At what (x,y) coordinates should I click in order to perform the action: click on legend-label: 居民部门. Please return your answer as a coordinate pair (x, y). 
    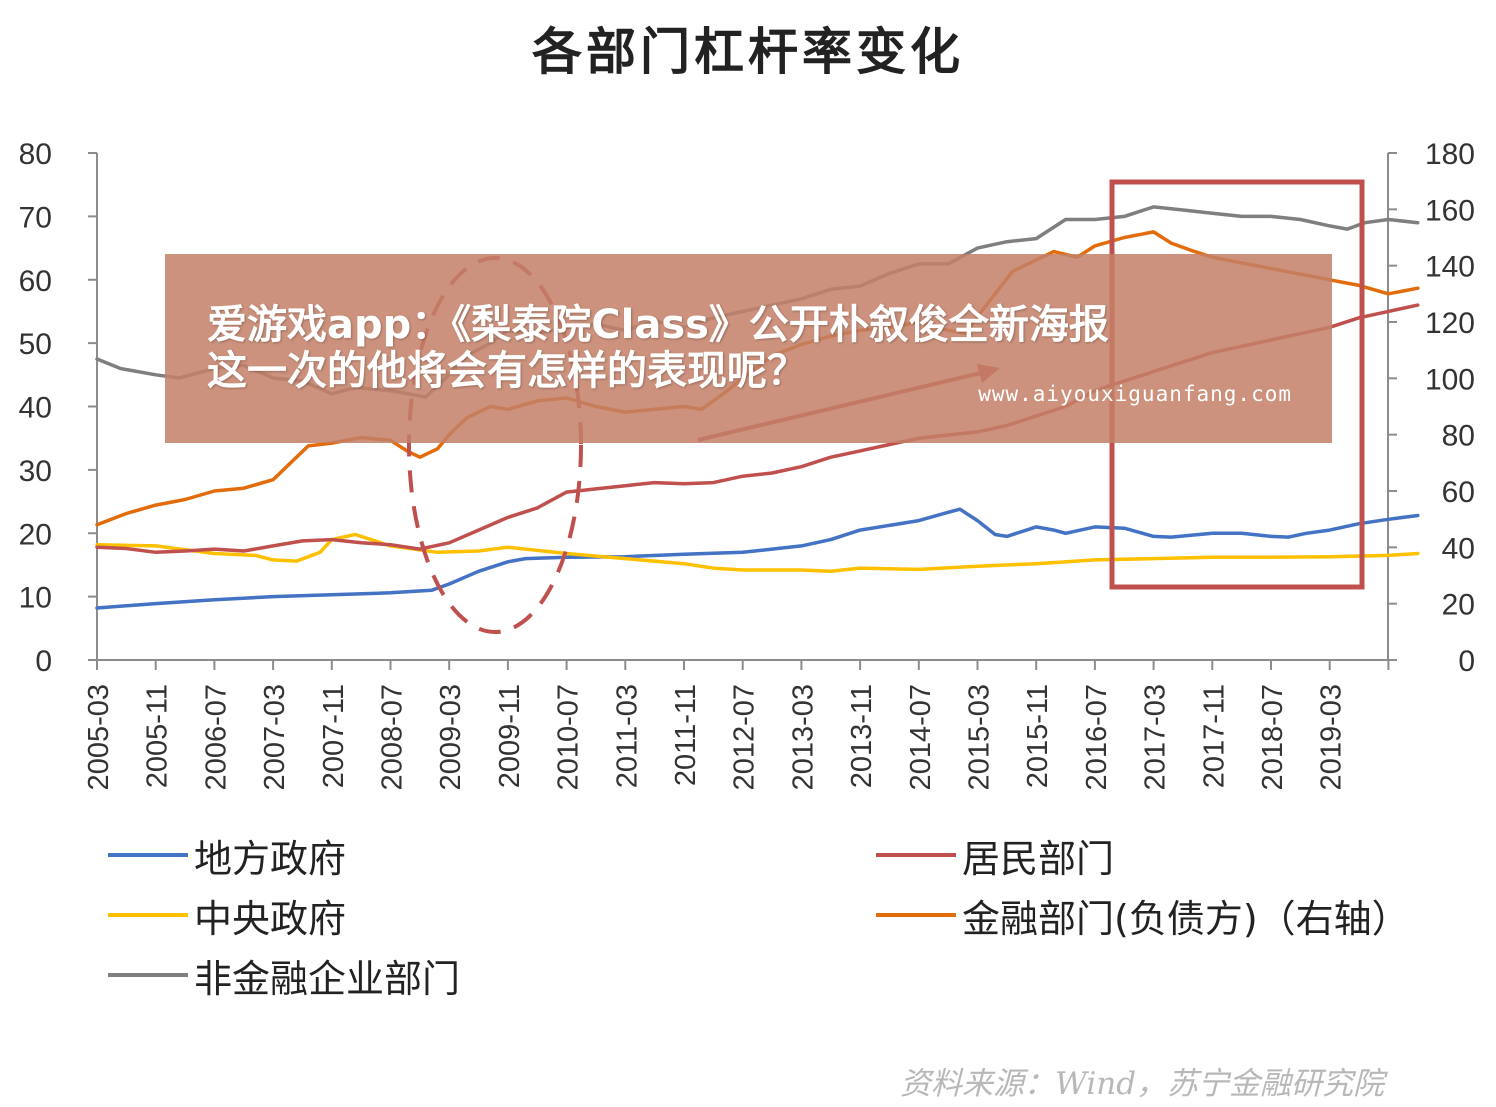
    Looking at the image, I should click on (1038, 858).